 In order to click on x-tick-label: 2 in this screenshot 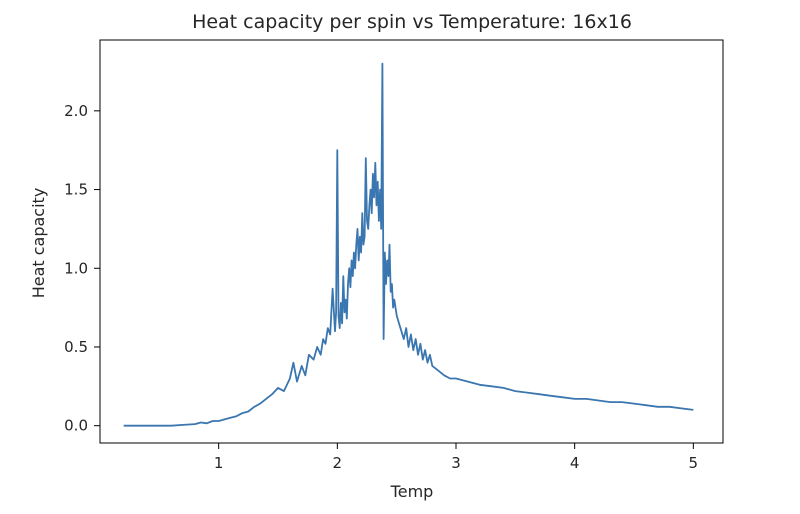, I will do `click(338, 463)`.